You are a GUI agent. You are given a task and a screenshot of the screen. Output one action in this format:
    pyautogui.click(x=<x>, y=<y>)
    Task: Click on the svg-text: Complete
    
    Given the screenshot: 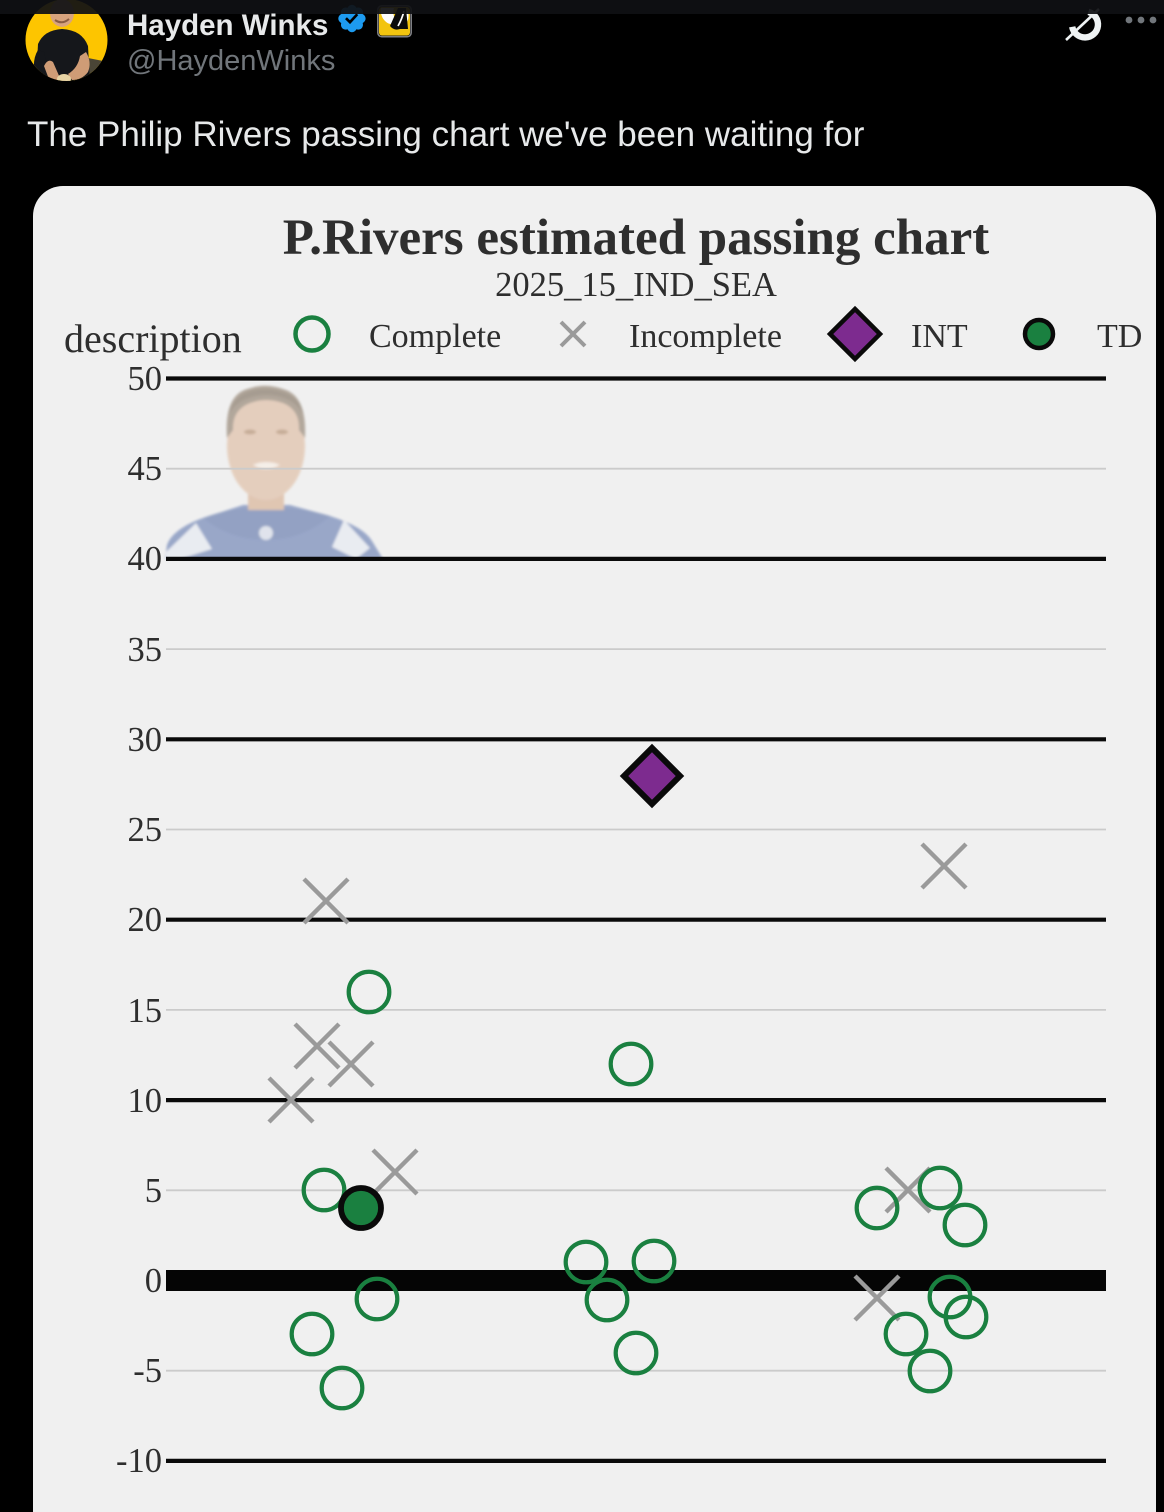 What is the action you would take?
    pyautogui.click(x=435, y=336)
    